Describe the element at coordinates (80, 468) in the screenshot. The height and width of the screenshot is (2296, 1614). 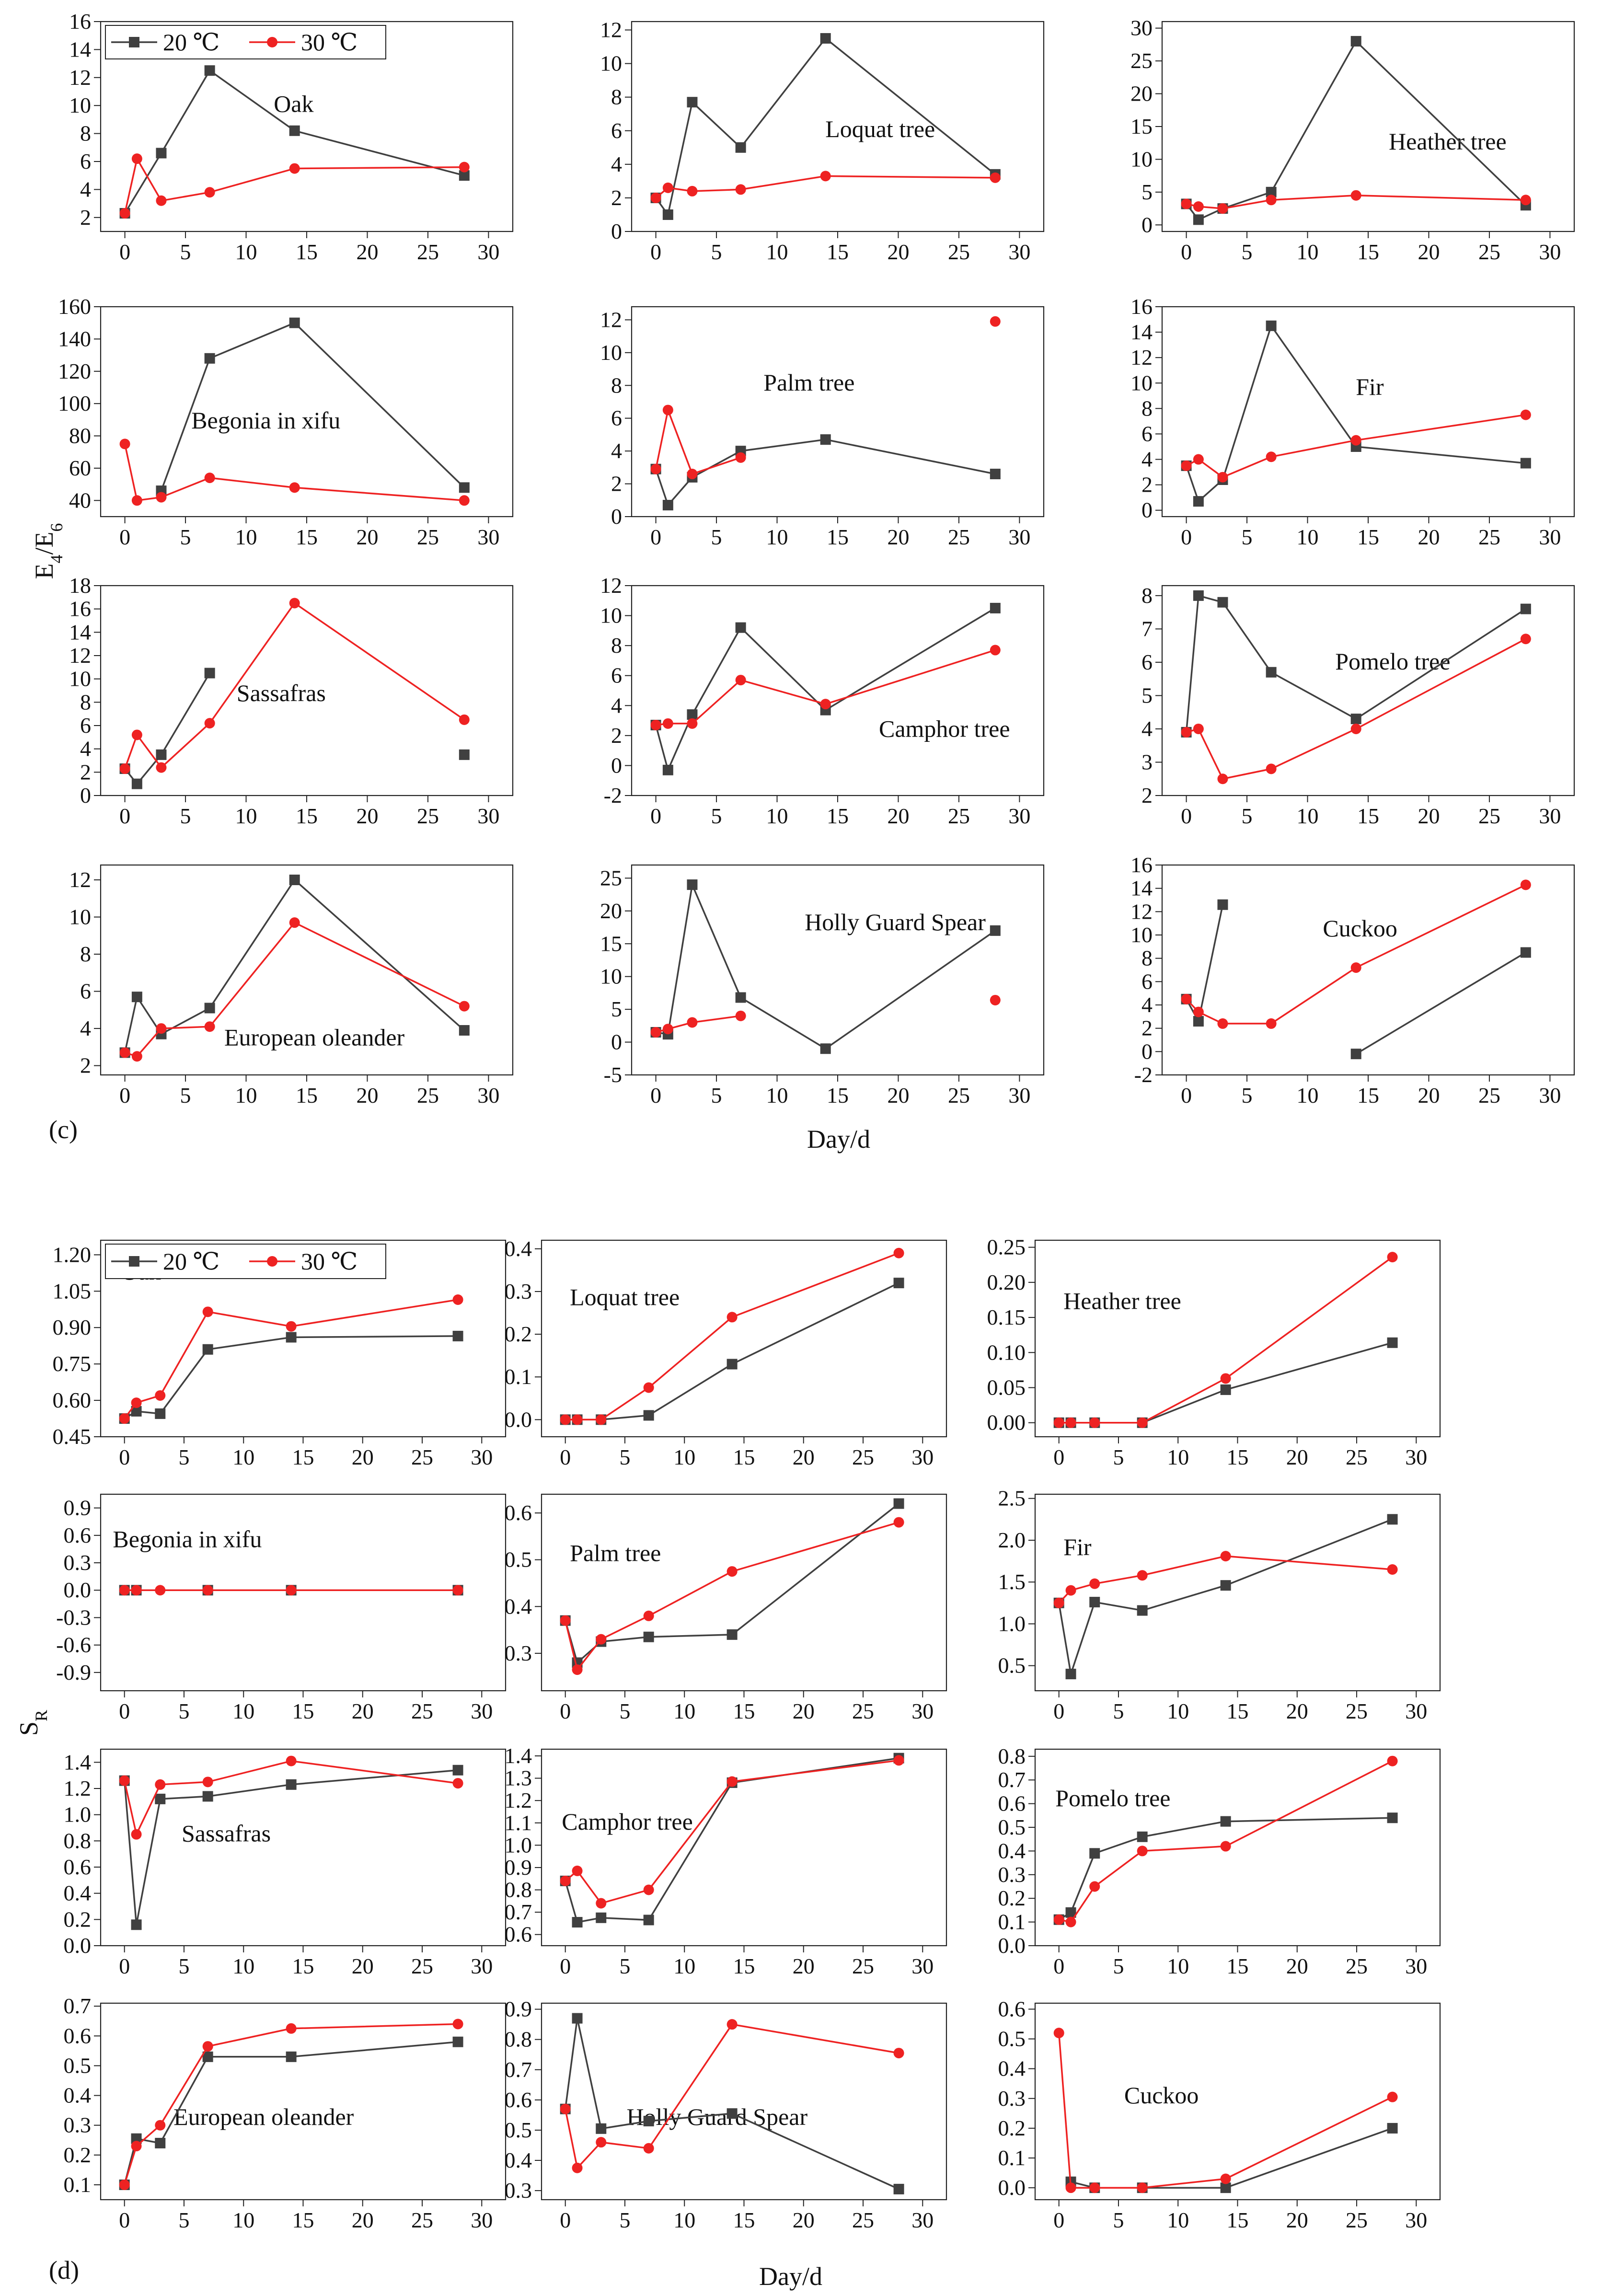
I see `y-tick-label: 60` at that location.